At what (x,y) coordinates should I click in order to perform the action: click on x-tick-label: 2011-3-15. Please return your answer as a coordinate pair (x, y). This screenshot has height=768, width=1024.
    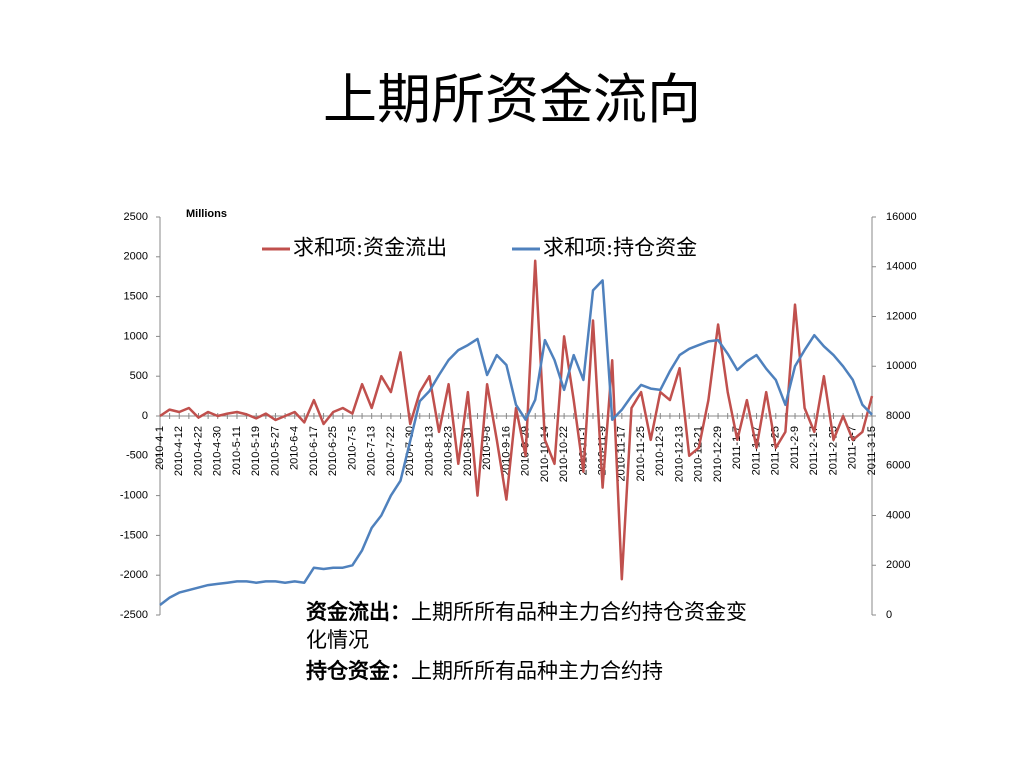
    Looking at the image, I should click on (872, 450).